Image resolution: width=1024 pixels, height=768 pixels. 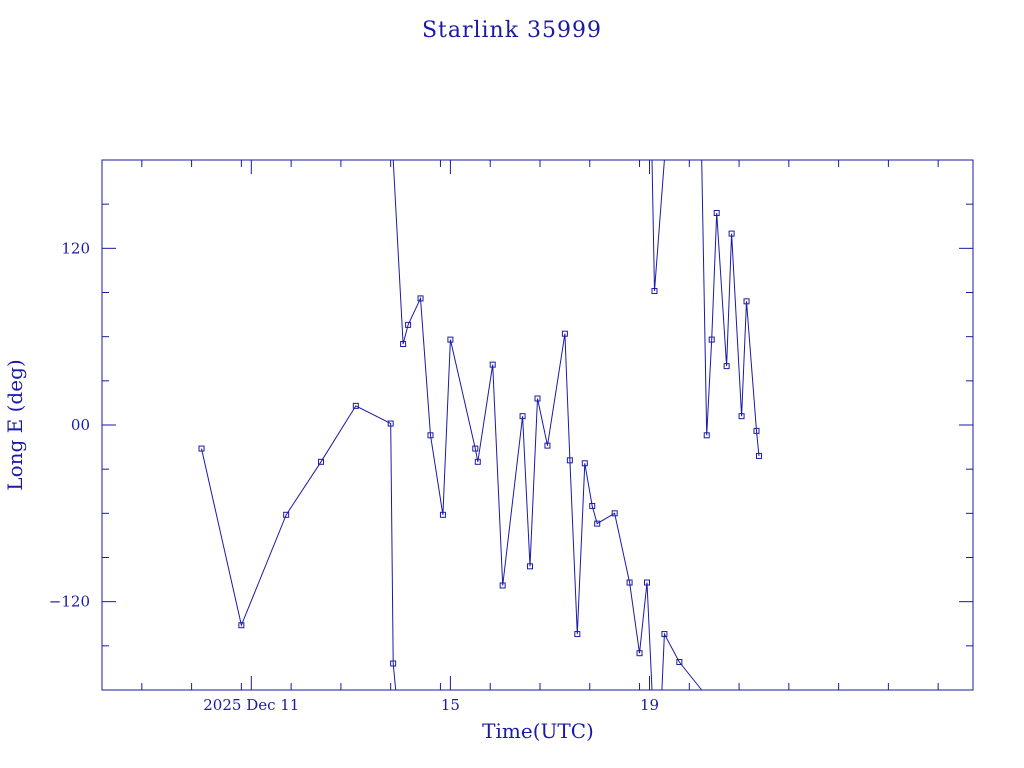 What do you see at coordinates (69, 602) in the screenshot?
I see `y-tick-label: −120` at bounding box center [69, 602].